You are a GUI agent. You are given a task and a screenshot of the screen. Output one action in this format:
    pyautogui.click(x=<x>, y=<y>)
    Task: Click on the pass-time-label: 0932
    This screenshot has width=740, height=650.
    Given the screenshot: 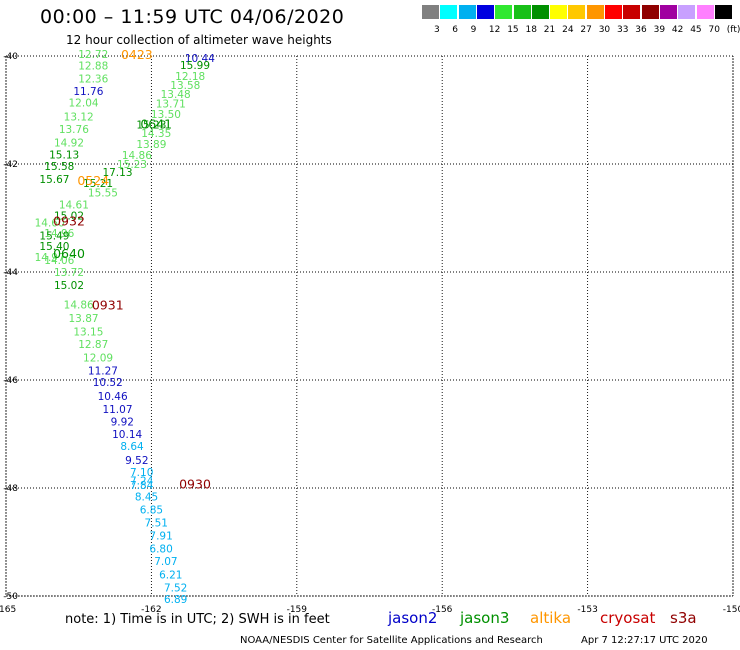 What is the action you would take?
    pyautogui.click(x=69, y=221)
    